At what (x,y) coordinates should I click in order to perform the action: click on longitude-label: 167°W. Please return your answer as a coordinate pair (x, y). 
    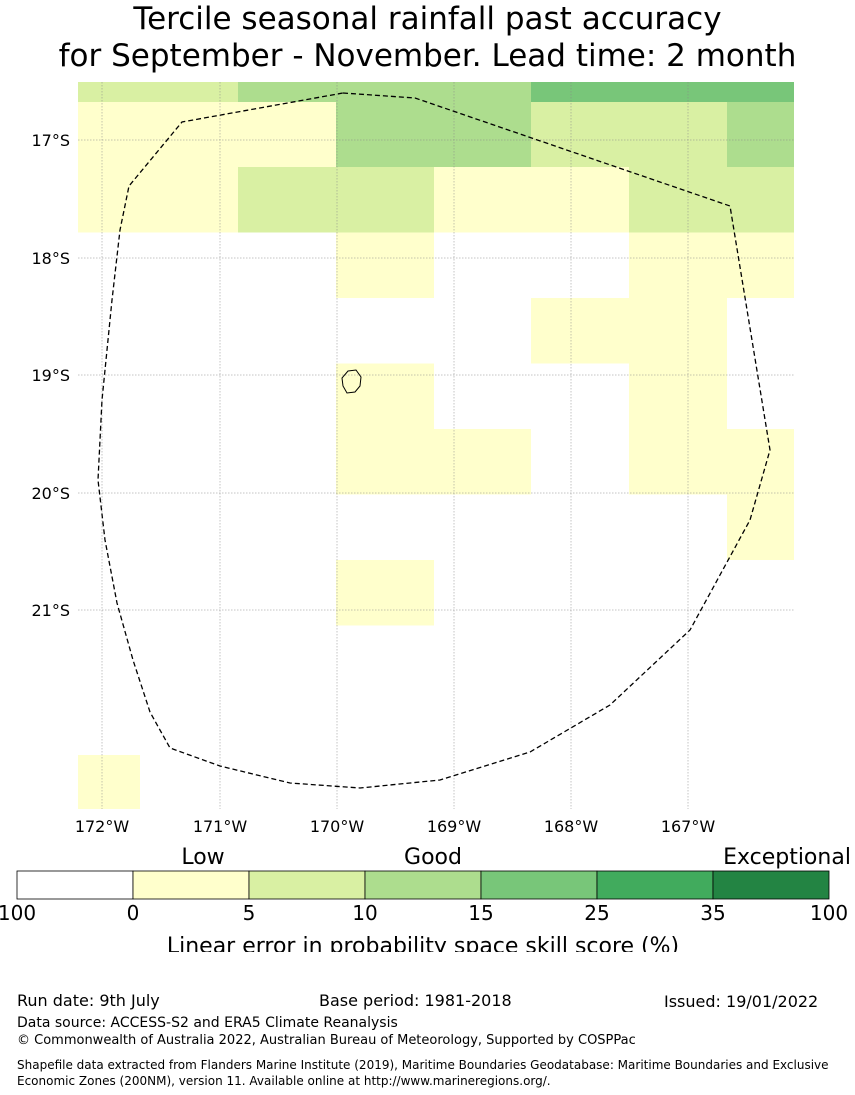
    Looking at the image, I should click on (688, 826).